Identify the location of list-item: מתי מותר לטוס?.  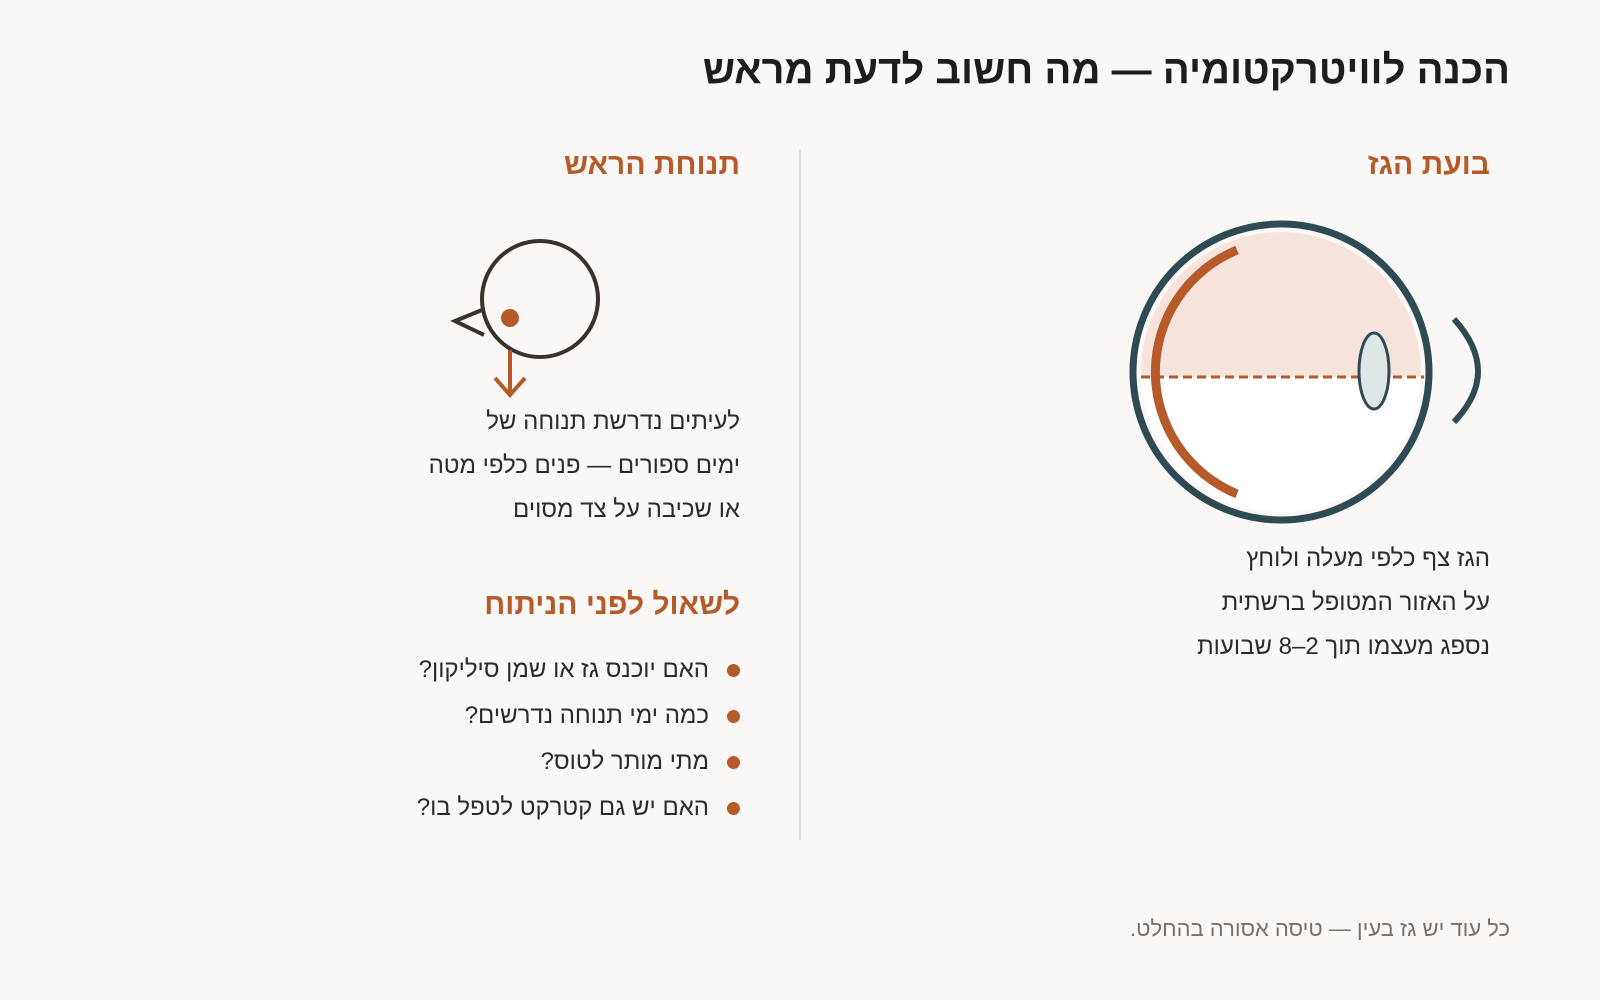
(578, 762).